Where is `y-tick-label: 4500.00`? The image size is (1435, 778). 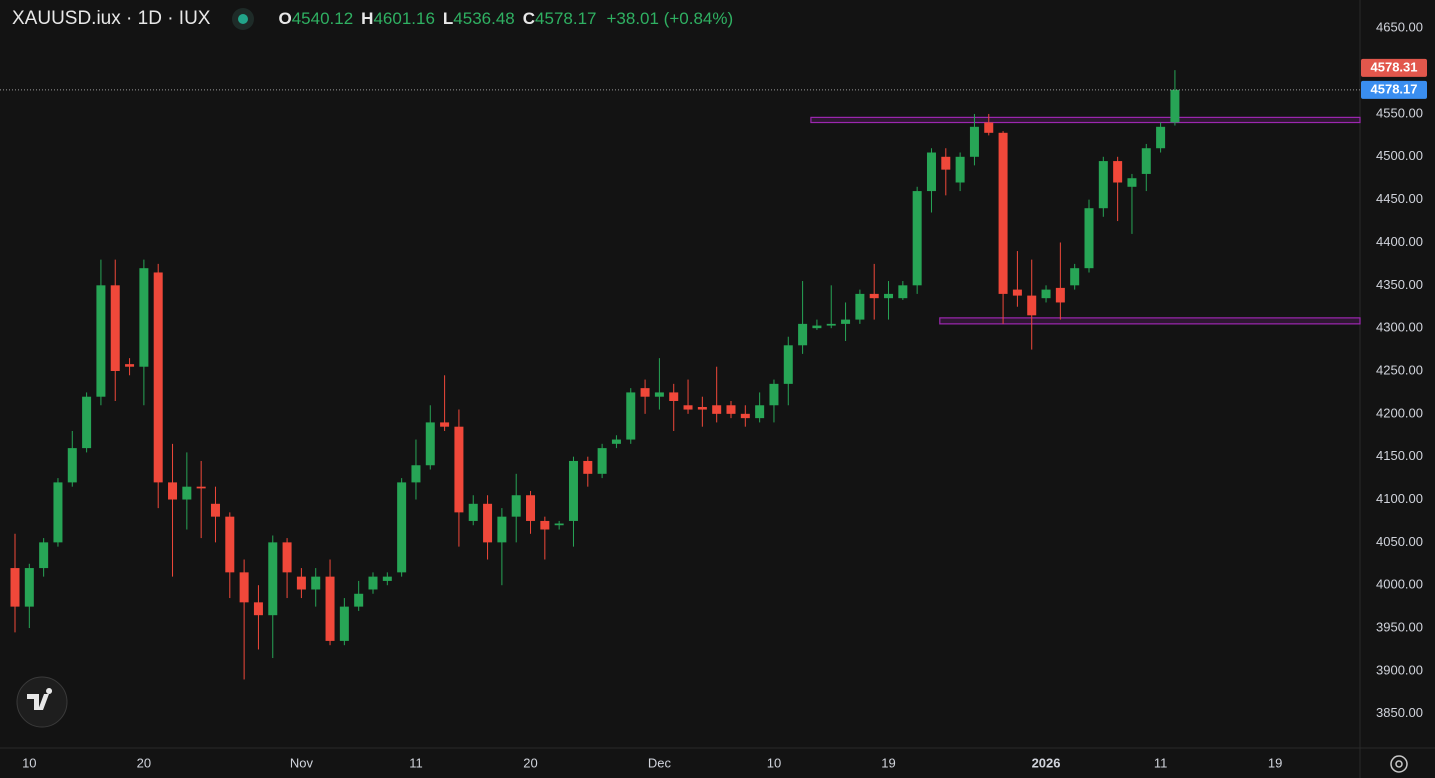 y-tick-label: 4500.00 is located at coordinates (1399, 155).